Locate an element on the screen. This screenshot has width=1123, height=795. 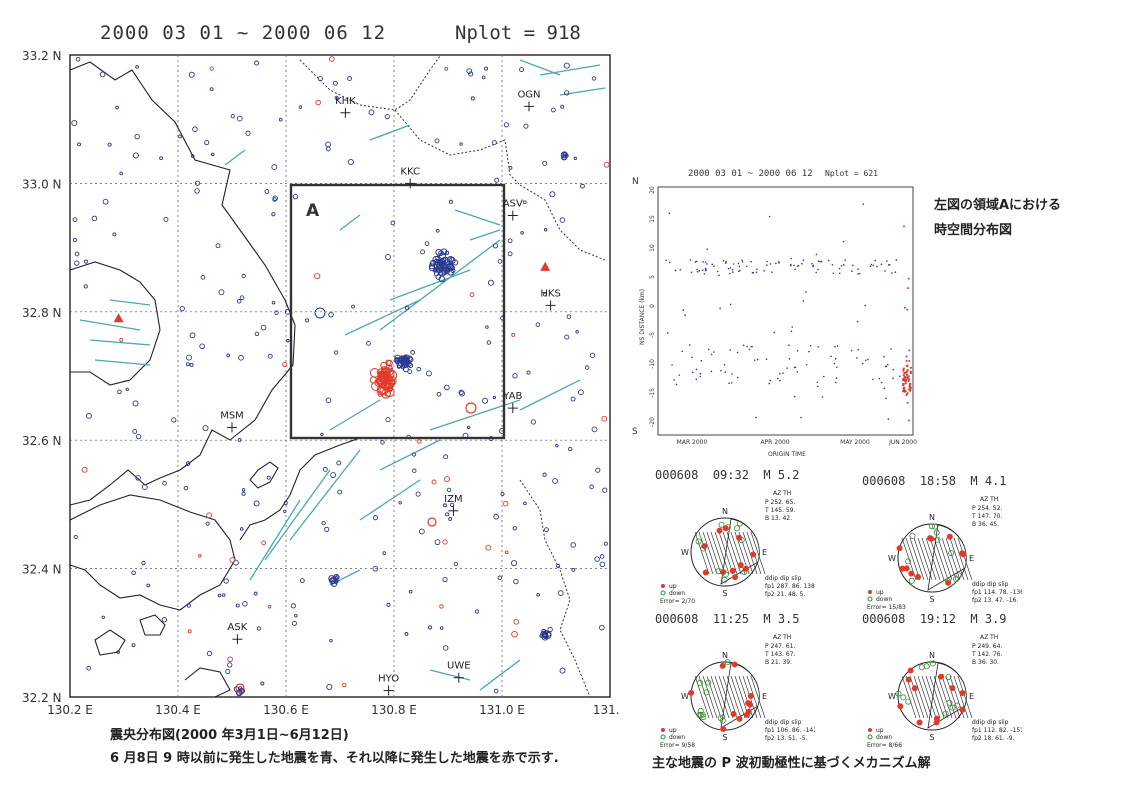
station-label: HYO is located at coordinates (388, 679).